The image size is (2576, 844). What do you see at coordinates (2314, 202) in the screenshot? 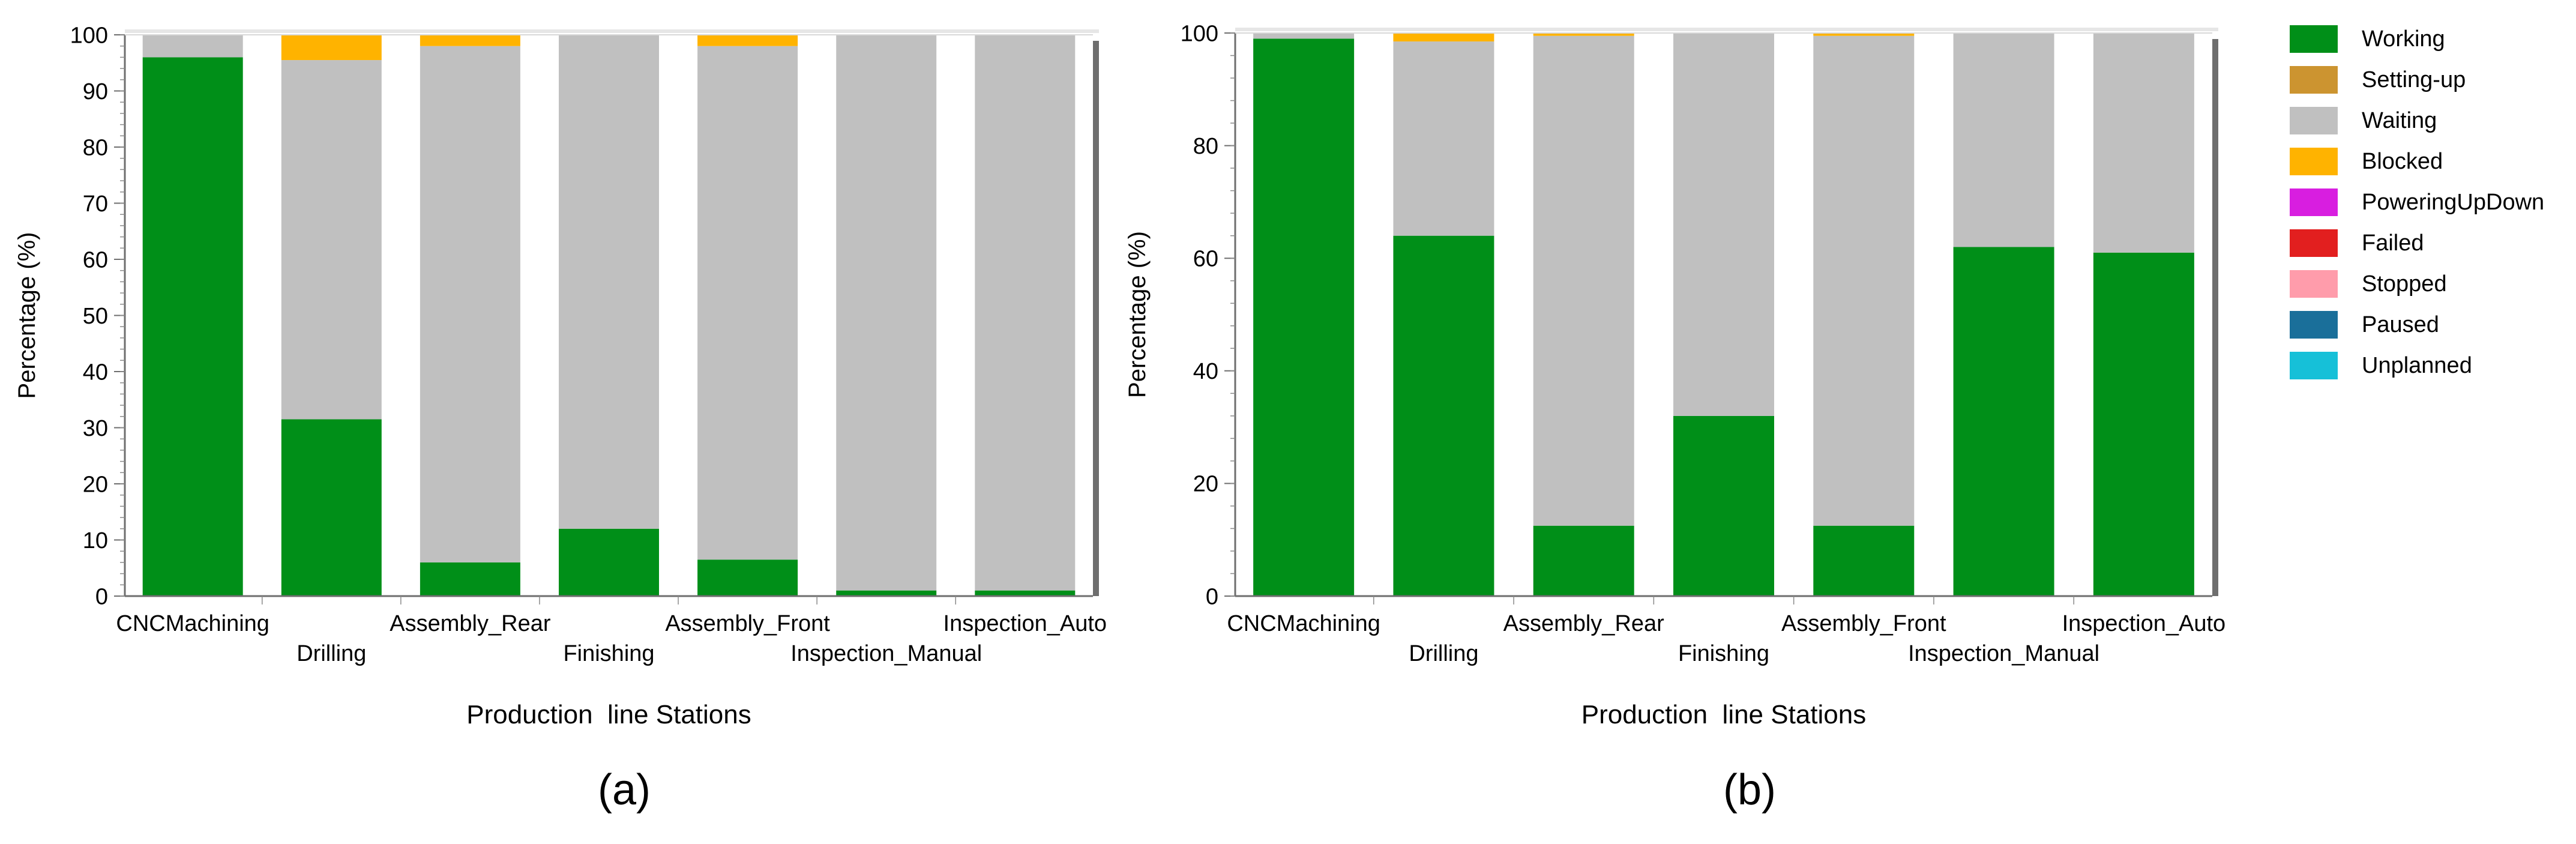
I see `legend-swatch-poweringupdown` at bounding box center [2314, 202].